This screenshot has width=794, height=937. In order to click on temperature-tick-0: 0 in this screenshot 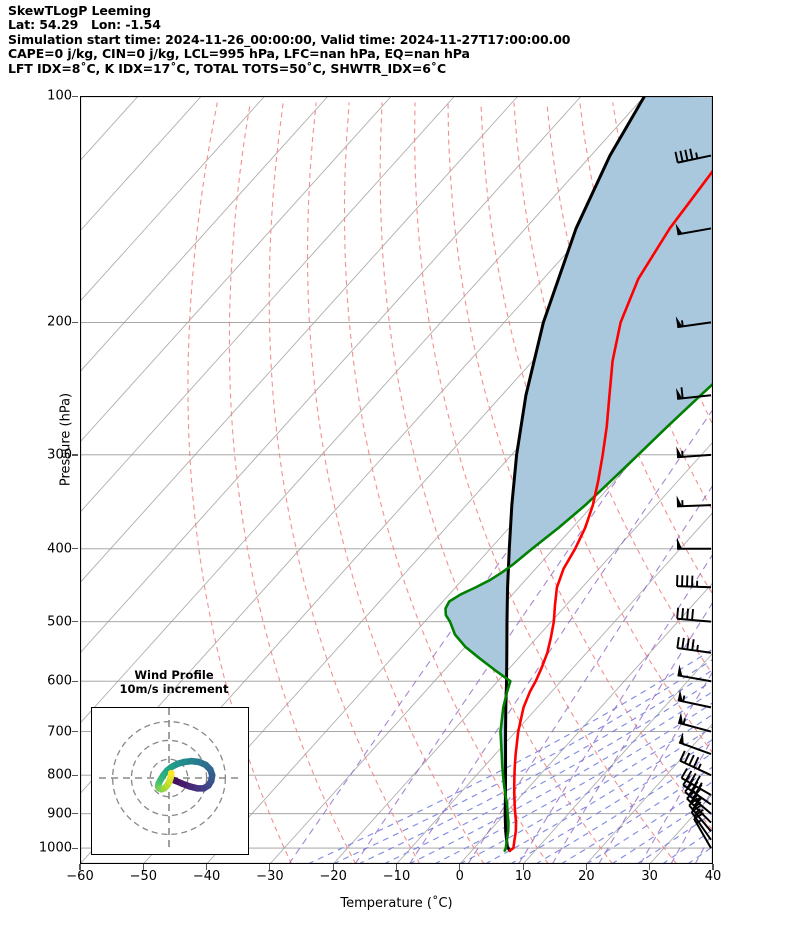, I will do `click(459, 876)`.